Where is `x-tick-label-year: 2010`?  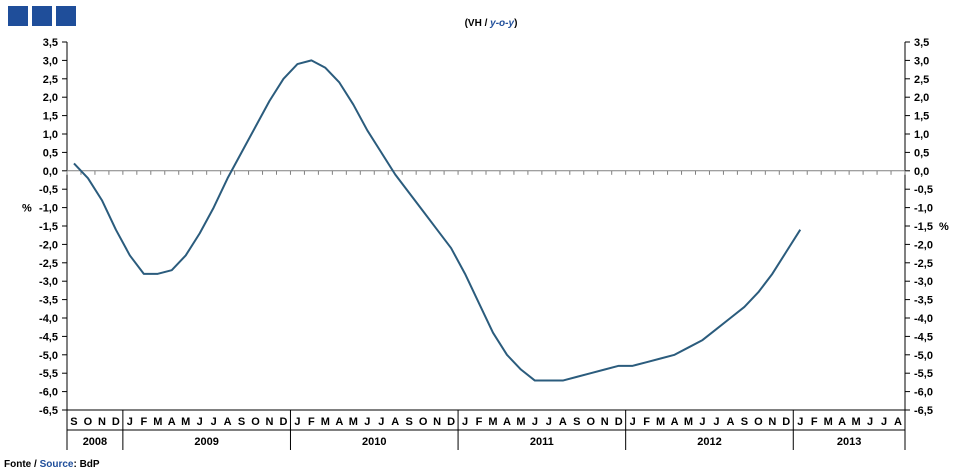 x-tick-label-year: 2010 is located at coordinates (374, 442).